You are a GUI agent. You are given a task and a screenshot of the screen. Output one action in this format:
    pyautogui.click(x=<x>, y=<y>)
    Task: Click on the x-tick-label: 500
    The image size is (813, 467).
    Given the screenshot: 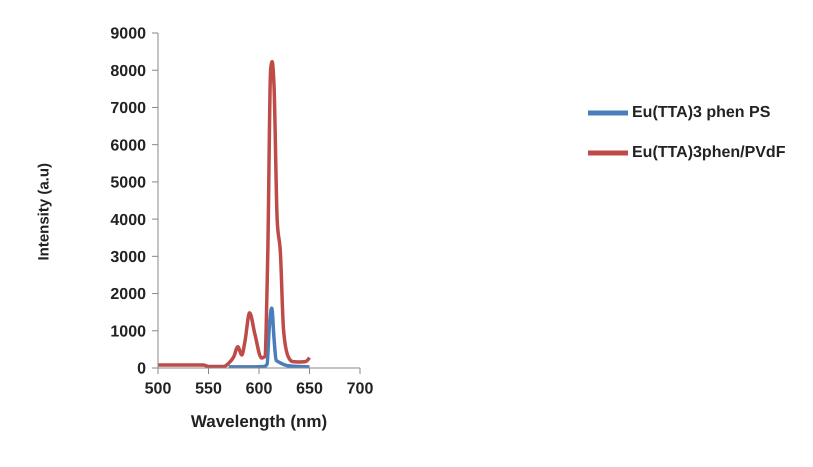 What is the action you would take?
    pyautogui.click(x=158, y=389)
    